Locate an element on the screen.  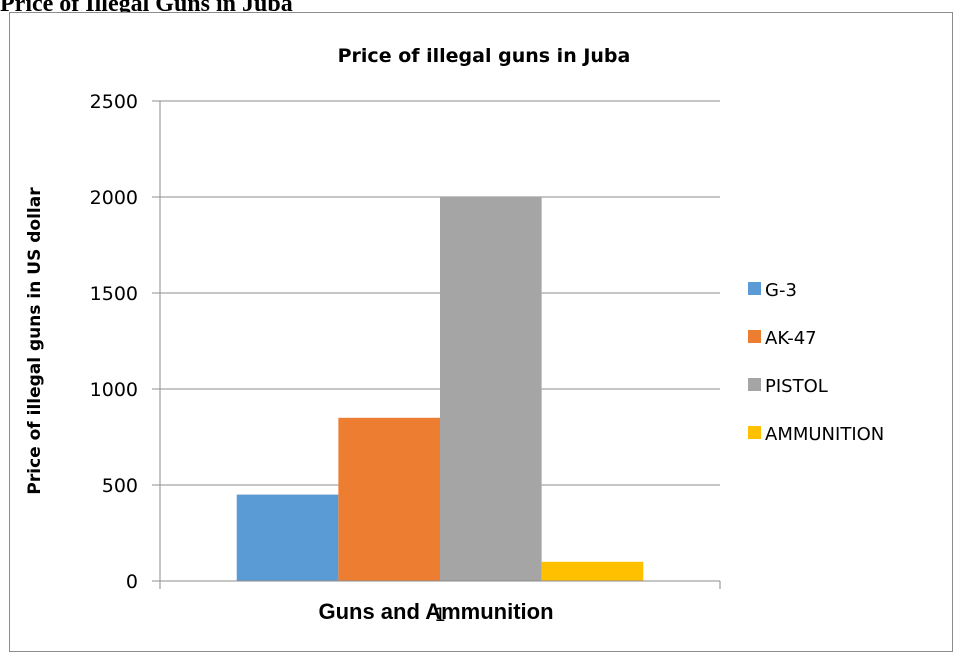
chart-title: Price of illegal guns in Juba is located at coordinates (484, 56).